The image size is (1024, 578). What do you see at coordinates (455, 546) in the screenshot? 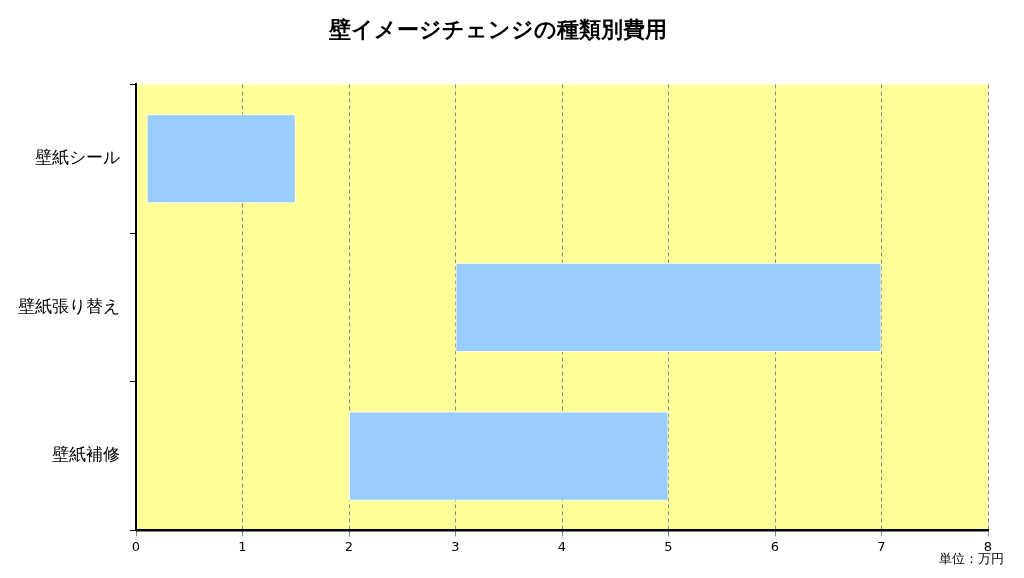
I see `x-tick-label: 3` at bounding box center [455, 546].